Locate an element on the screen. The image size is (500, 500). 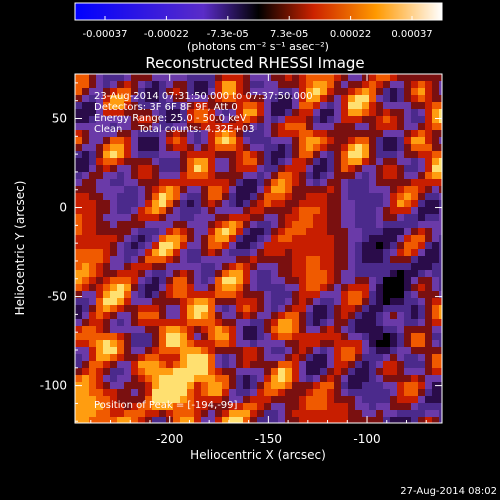
footer-date: 27-Aug-2014 08:02 is located at coordinates (448, 491).